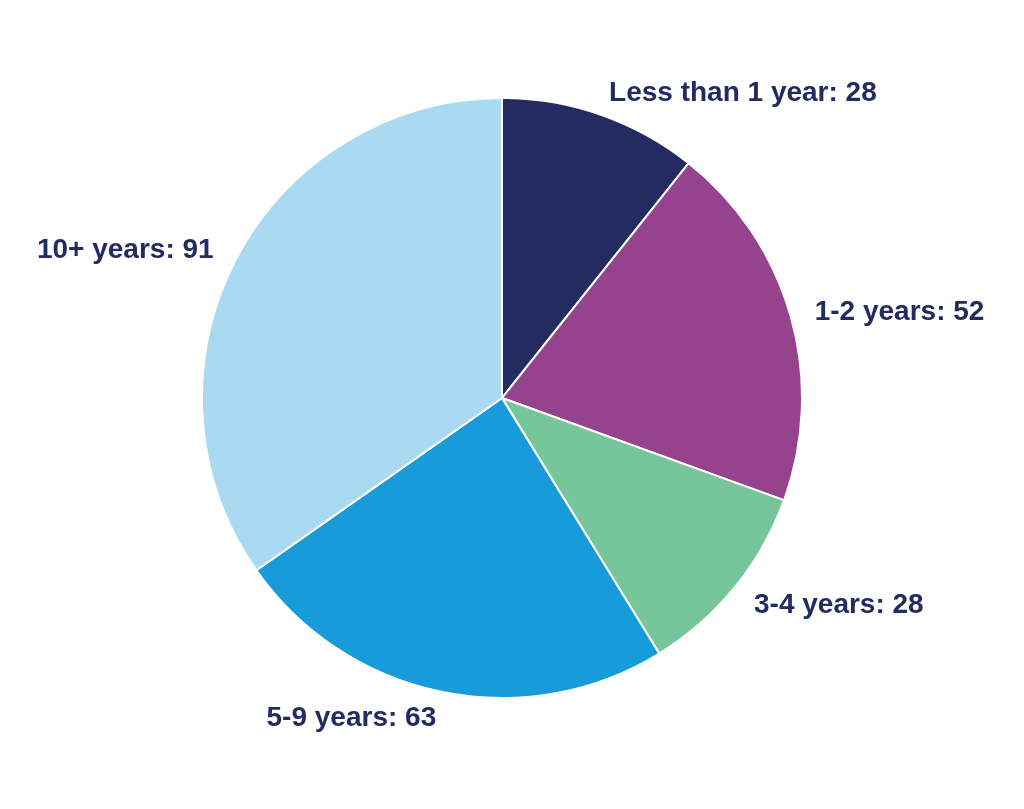  I want to click on slice-label: Less than 1 year, so click(719, 91).